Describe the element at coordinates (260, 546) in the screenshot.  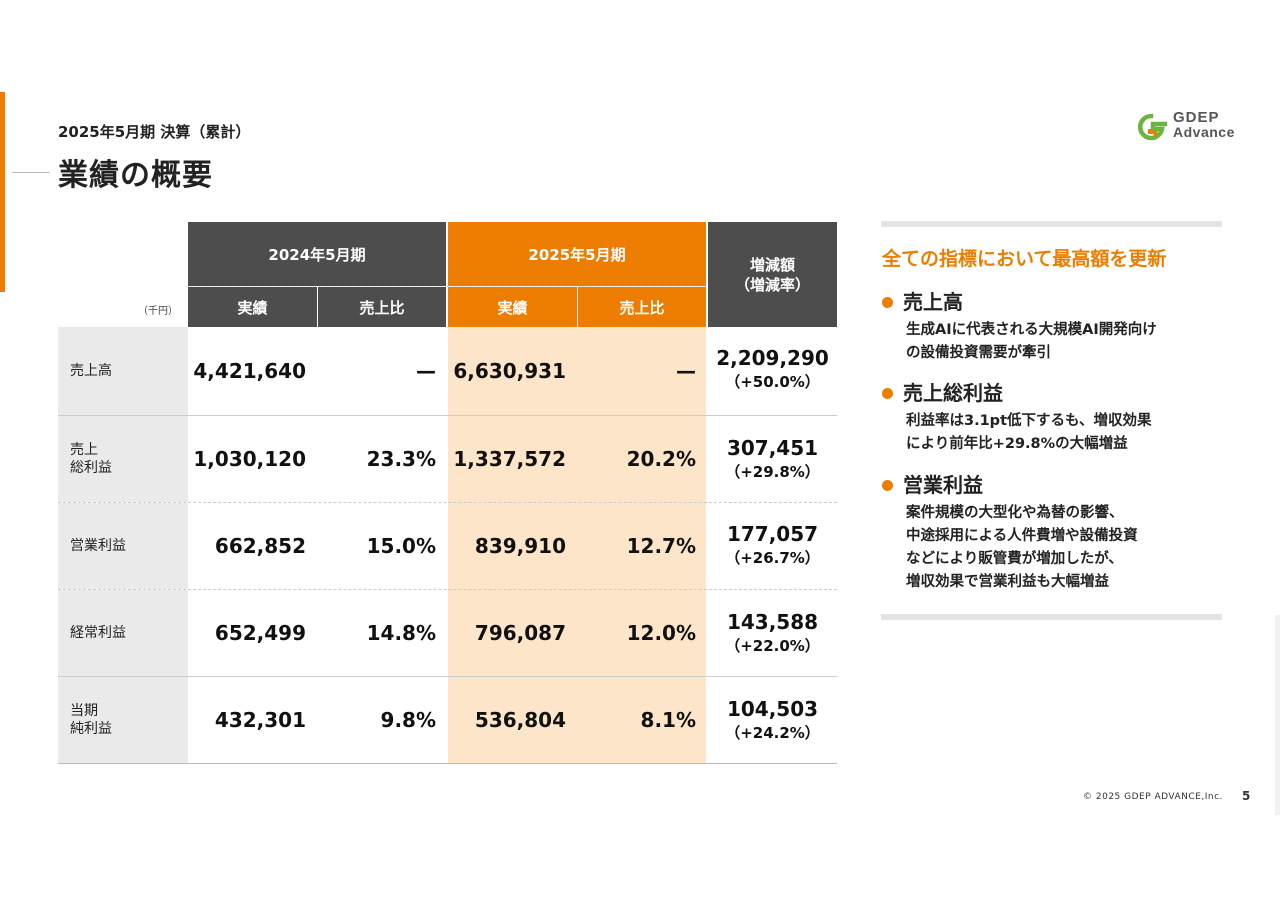
I see `table-cell: 662,852` at that location.